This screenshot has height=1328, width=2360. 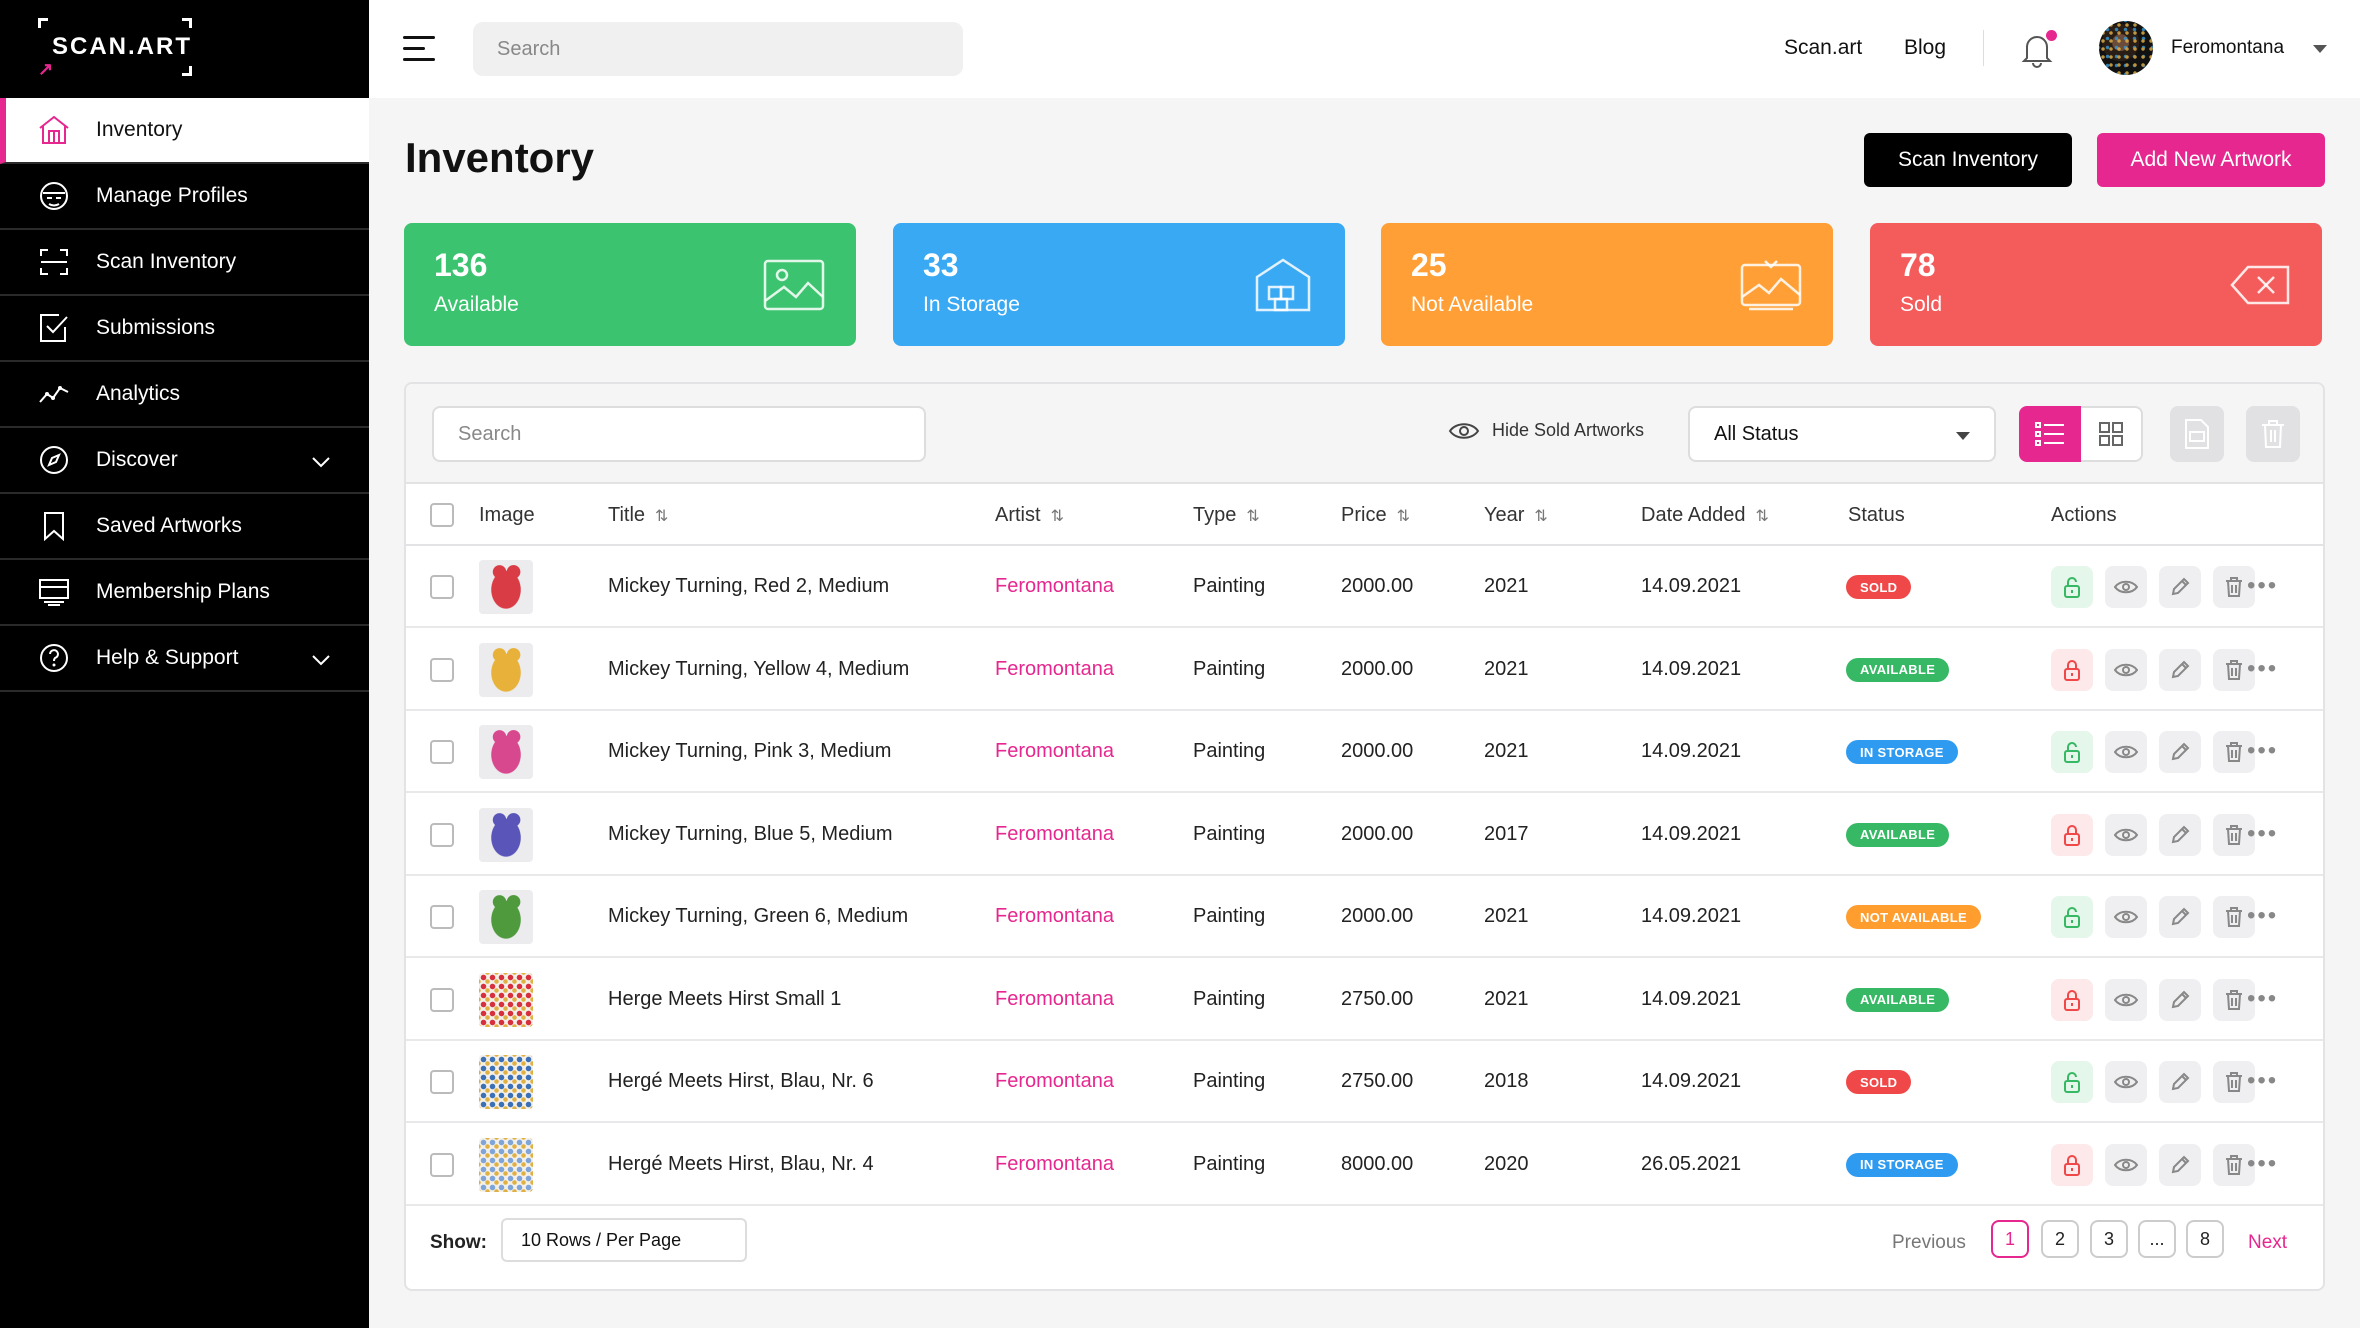 I want to click on username: Feromontana, so click(x=2228, y=47).